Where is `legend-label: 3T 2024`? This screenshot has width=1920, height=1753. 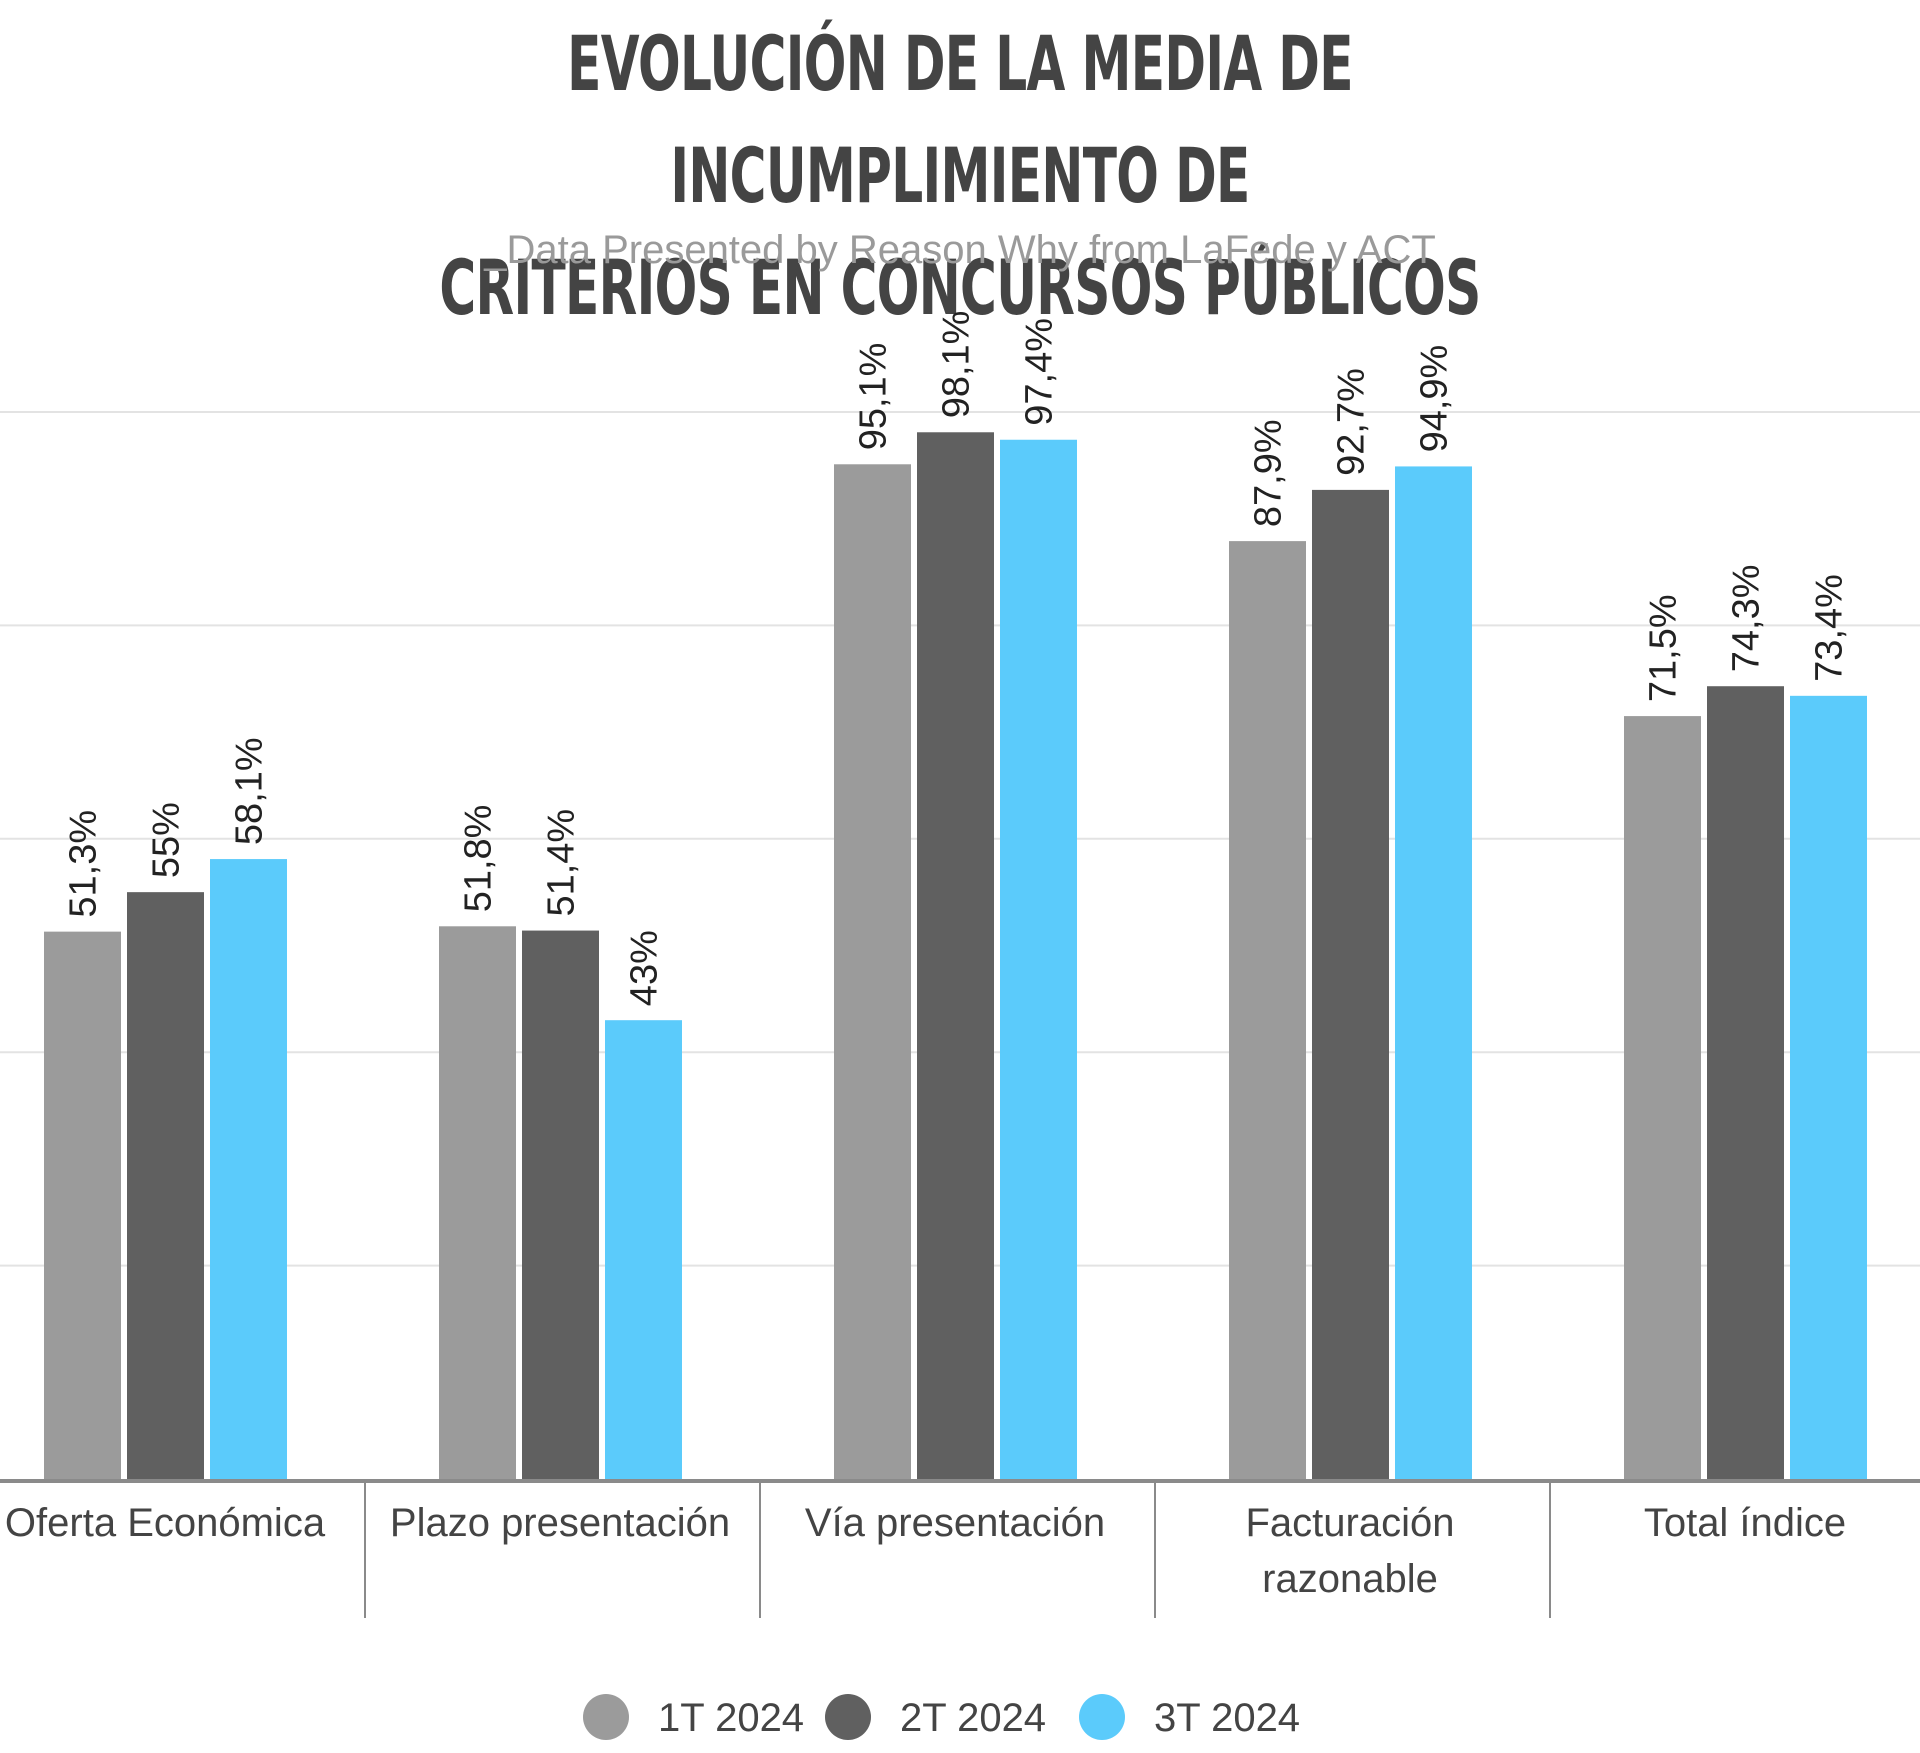
legend-label: 3T 2024 is located at coordinates (1227, 1718).